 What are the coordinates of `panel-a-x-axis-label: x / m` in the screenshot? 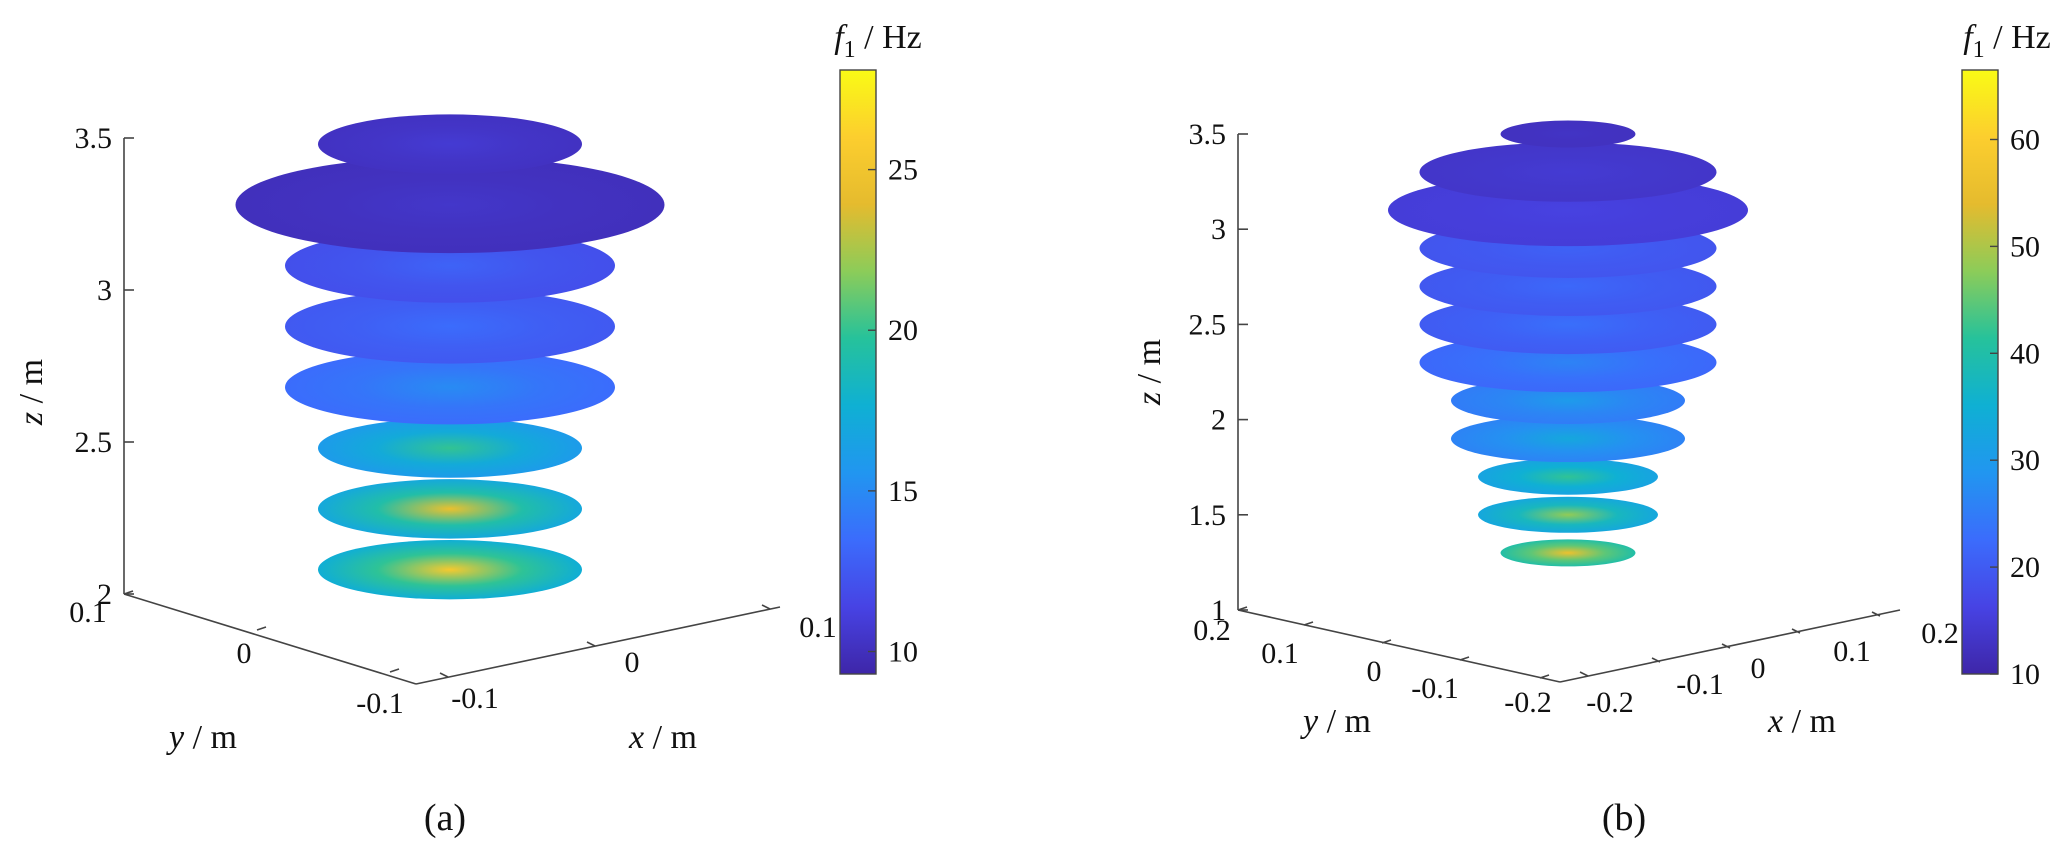 It's located at (662, 737).